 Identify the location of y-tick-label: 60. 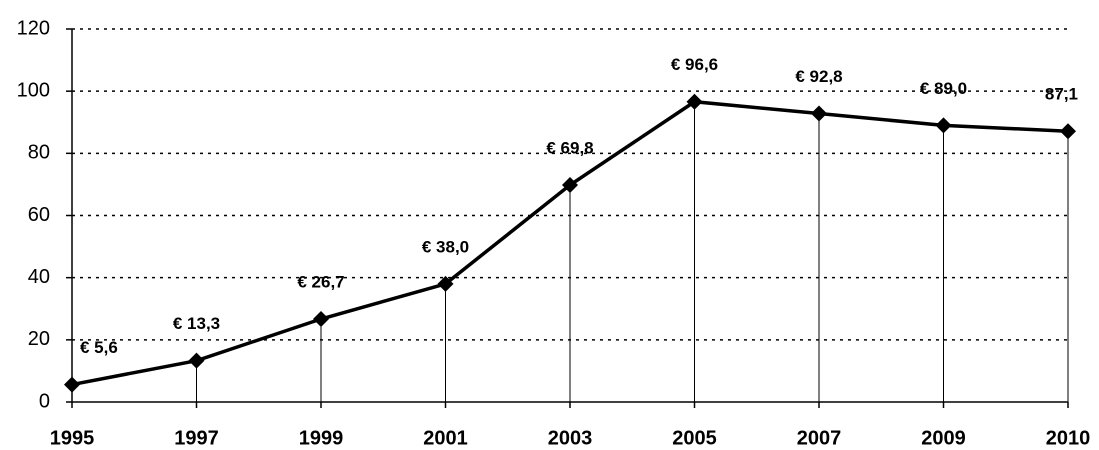
(39, 215).